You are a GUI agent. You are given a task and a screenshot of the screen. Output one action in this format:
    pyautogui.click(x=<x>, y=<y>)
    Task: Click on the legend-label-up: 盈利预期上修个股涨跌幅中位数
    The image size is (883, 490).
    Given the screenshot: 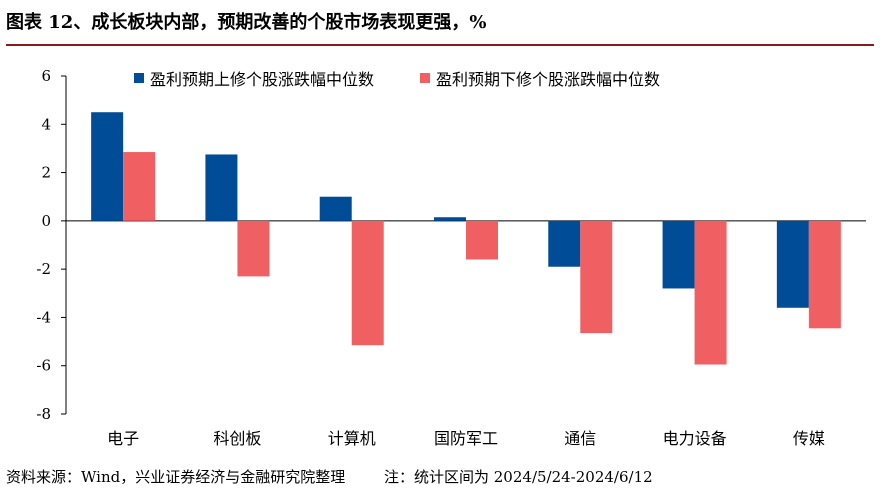 What is the action you would take?
    pyautogui.click(x=262, y=79)
    